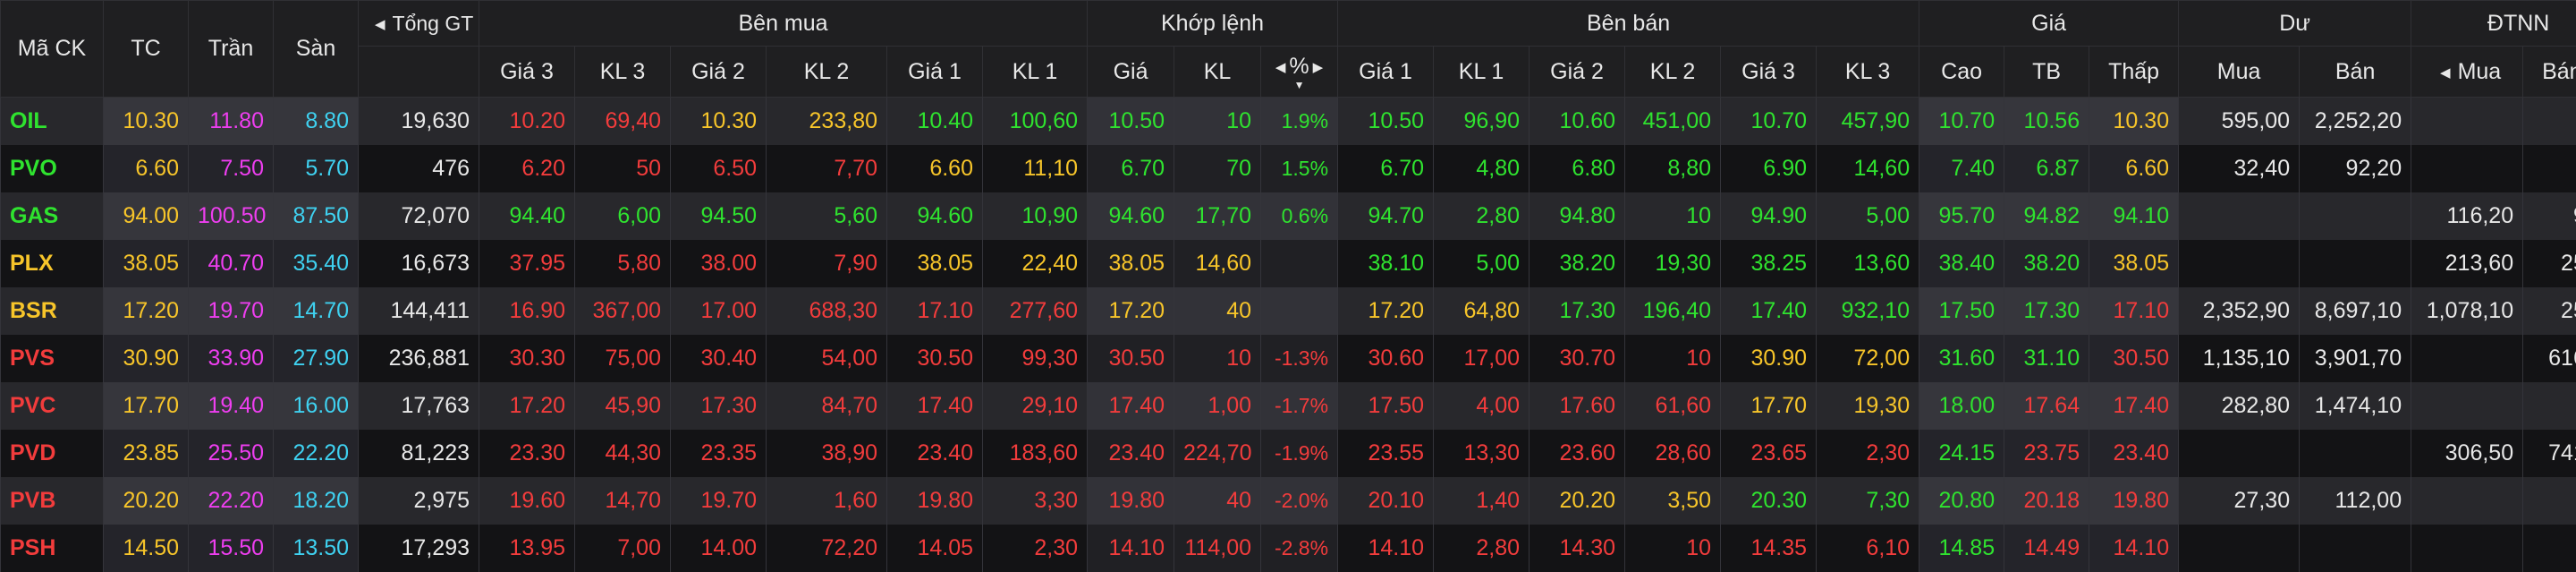  I want to click on cell-sell-kl-2: 61,60, so click(1673, 406).